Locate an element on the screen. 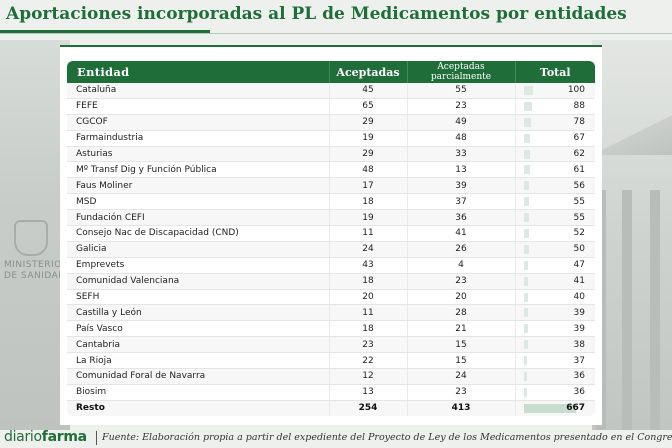 The height and width of the screenshot is (448, 672). cell-total: 100 is located at coordinates (554, 91).